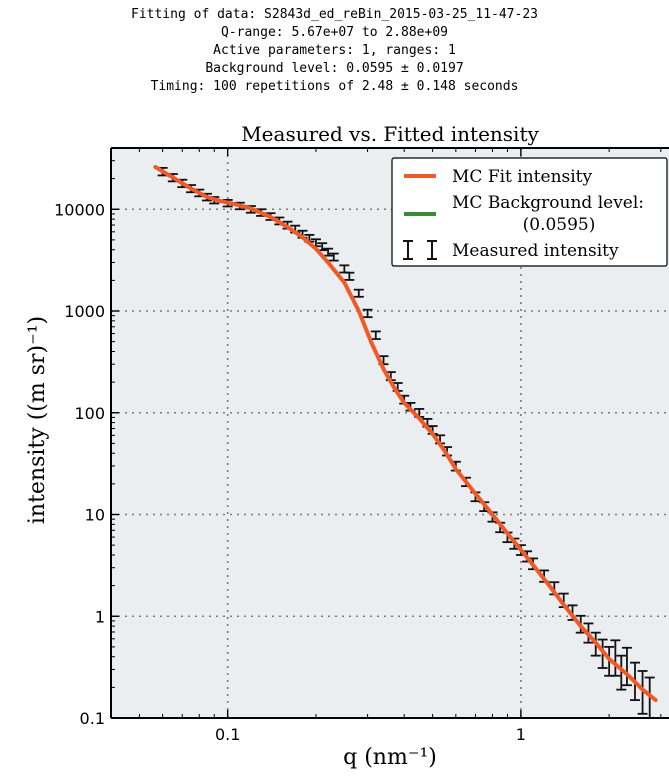  I want to click on legend-measured-label: Measured intensity, so click(535, 251).